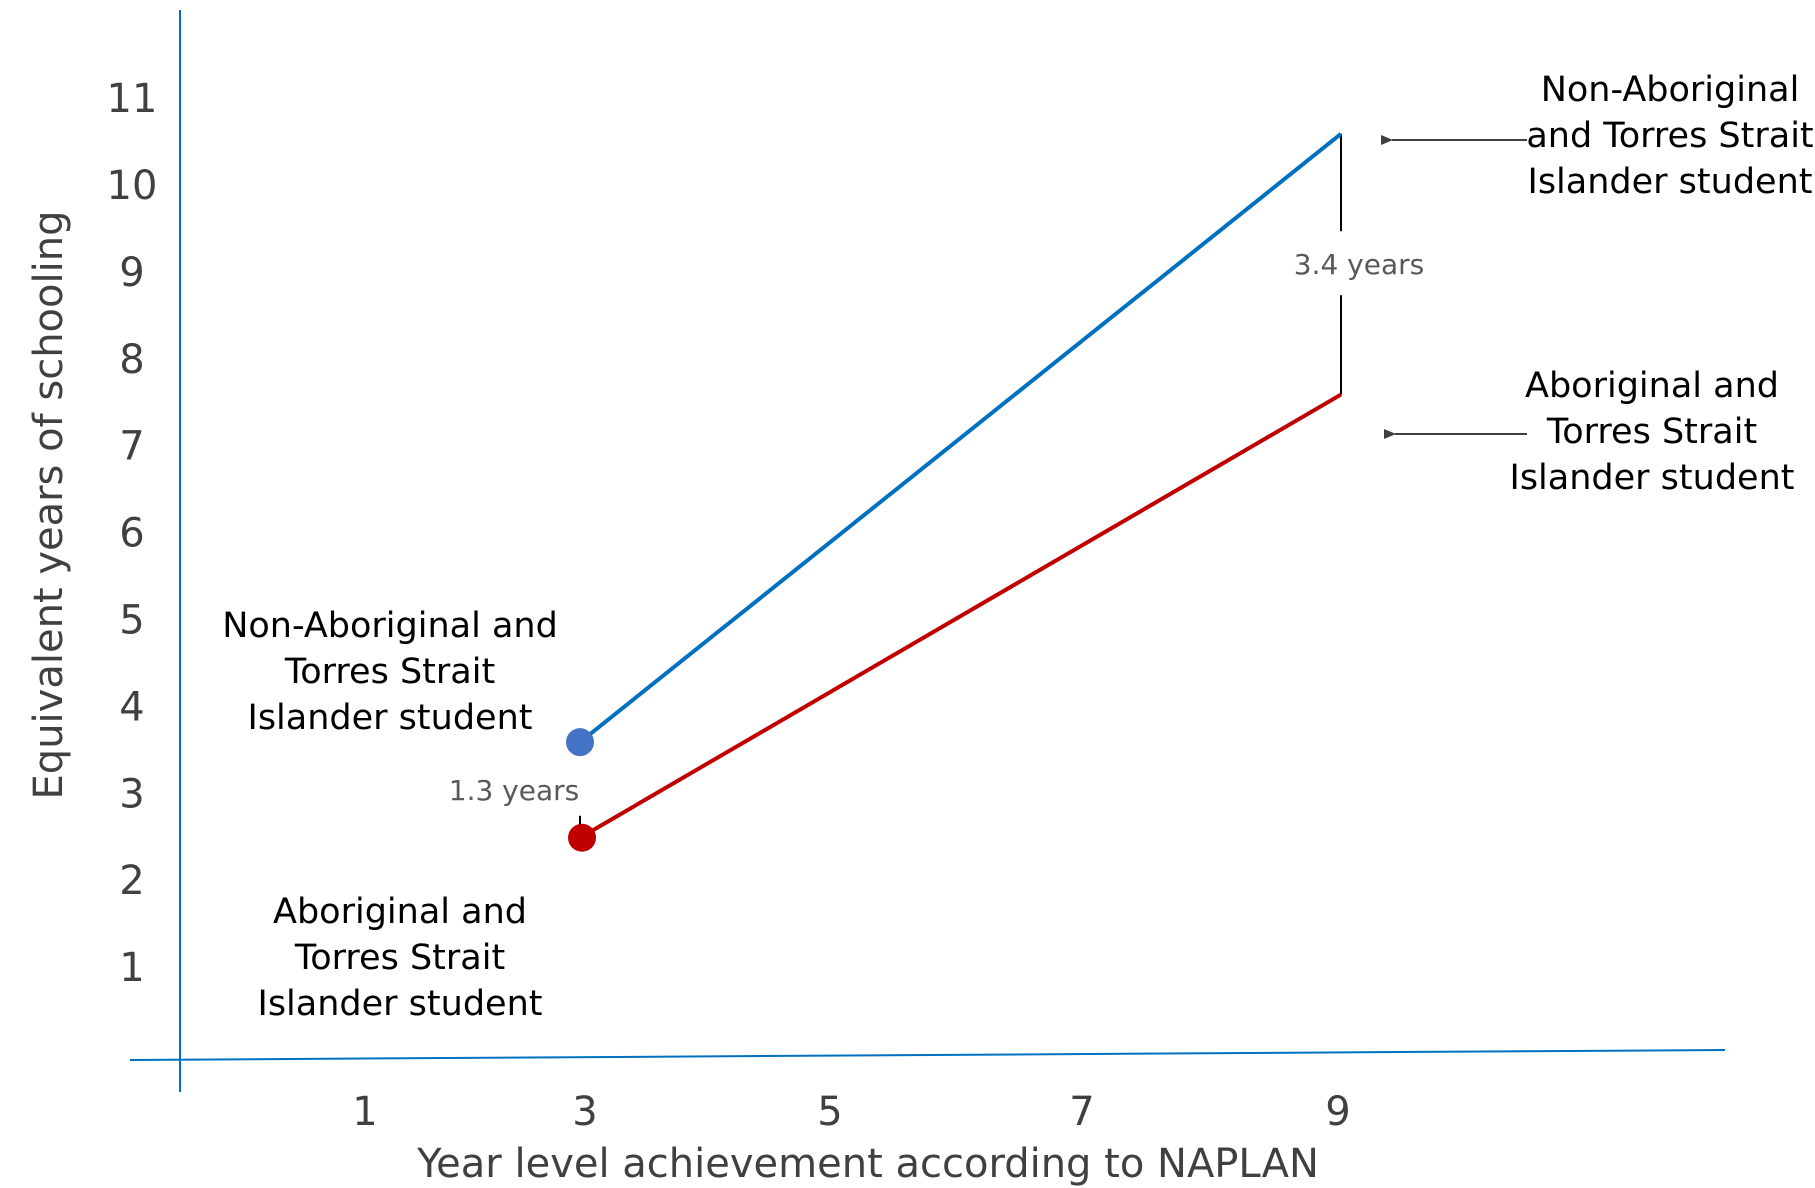 The image size is (1815, 1188). I want to click on y-tick-label: 2, so click(131, 881).